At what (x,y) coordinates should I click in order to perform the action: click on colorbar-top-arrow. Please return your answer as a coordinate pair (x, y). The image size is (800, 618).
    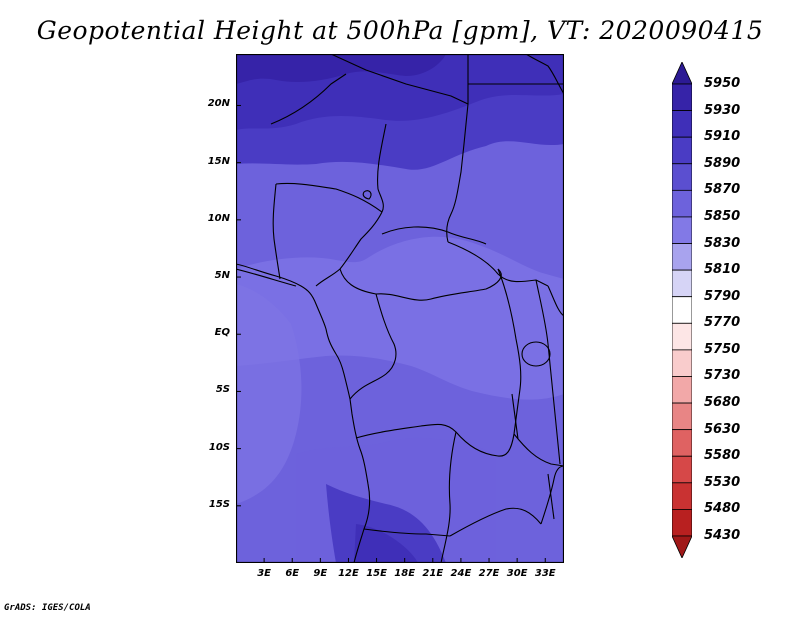
    Looking at the image, I should click on (682, 73).